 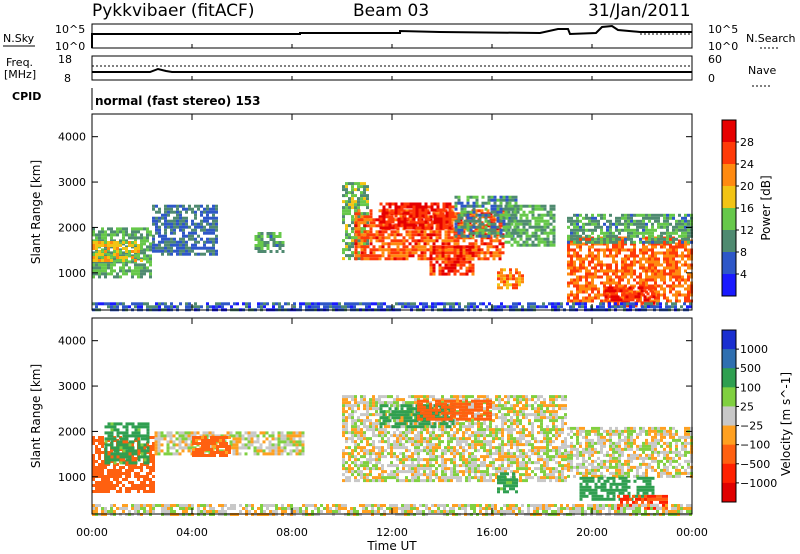 What do you see at coordinates (723, 29) in the screenshot?
I see `nsearch-tick-top: 10^5` at bounding box center [723, 29].